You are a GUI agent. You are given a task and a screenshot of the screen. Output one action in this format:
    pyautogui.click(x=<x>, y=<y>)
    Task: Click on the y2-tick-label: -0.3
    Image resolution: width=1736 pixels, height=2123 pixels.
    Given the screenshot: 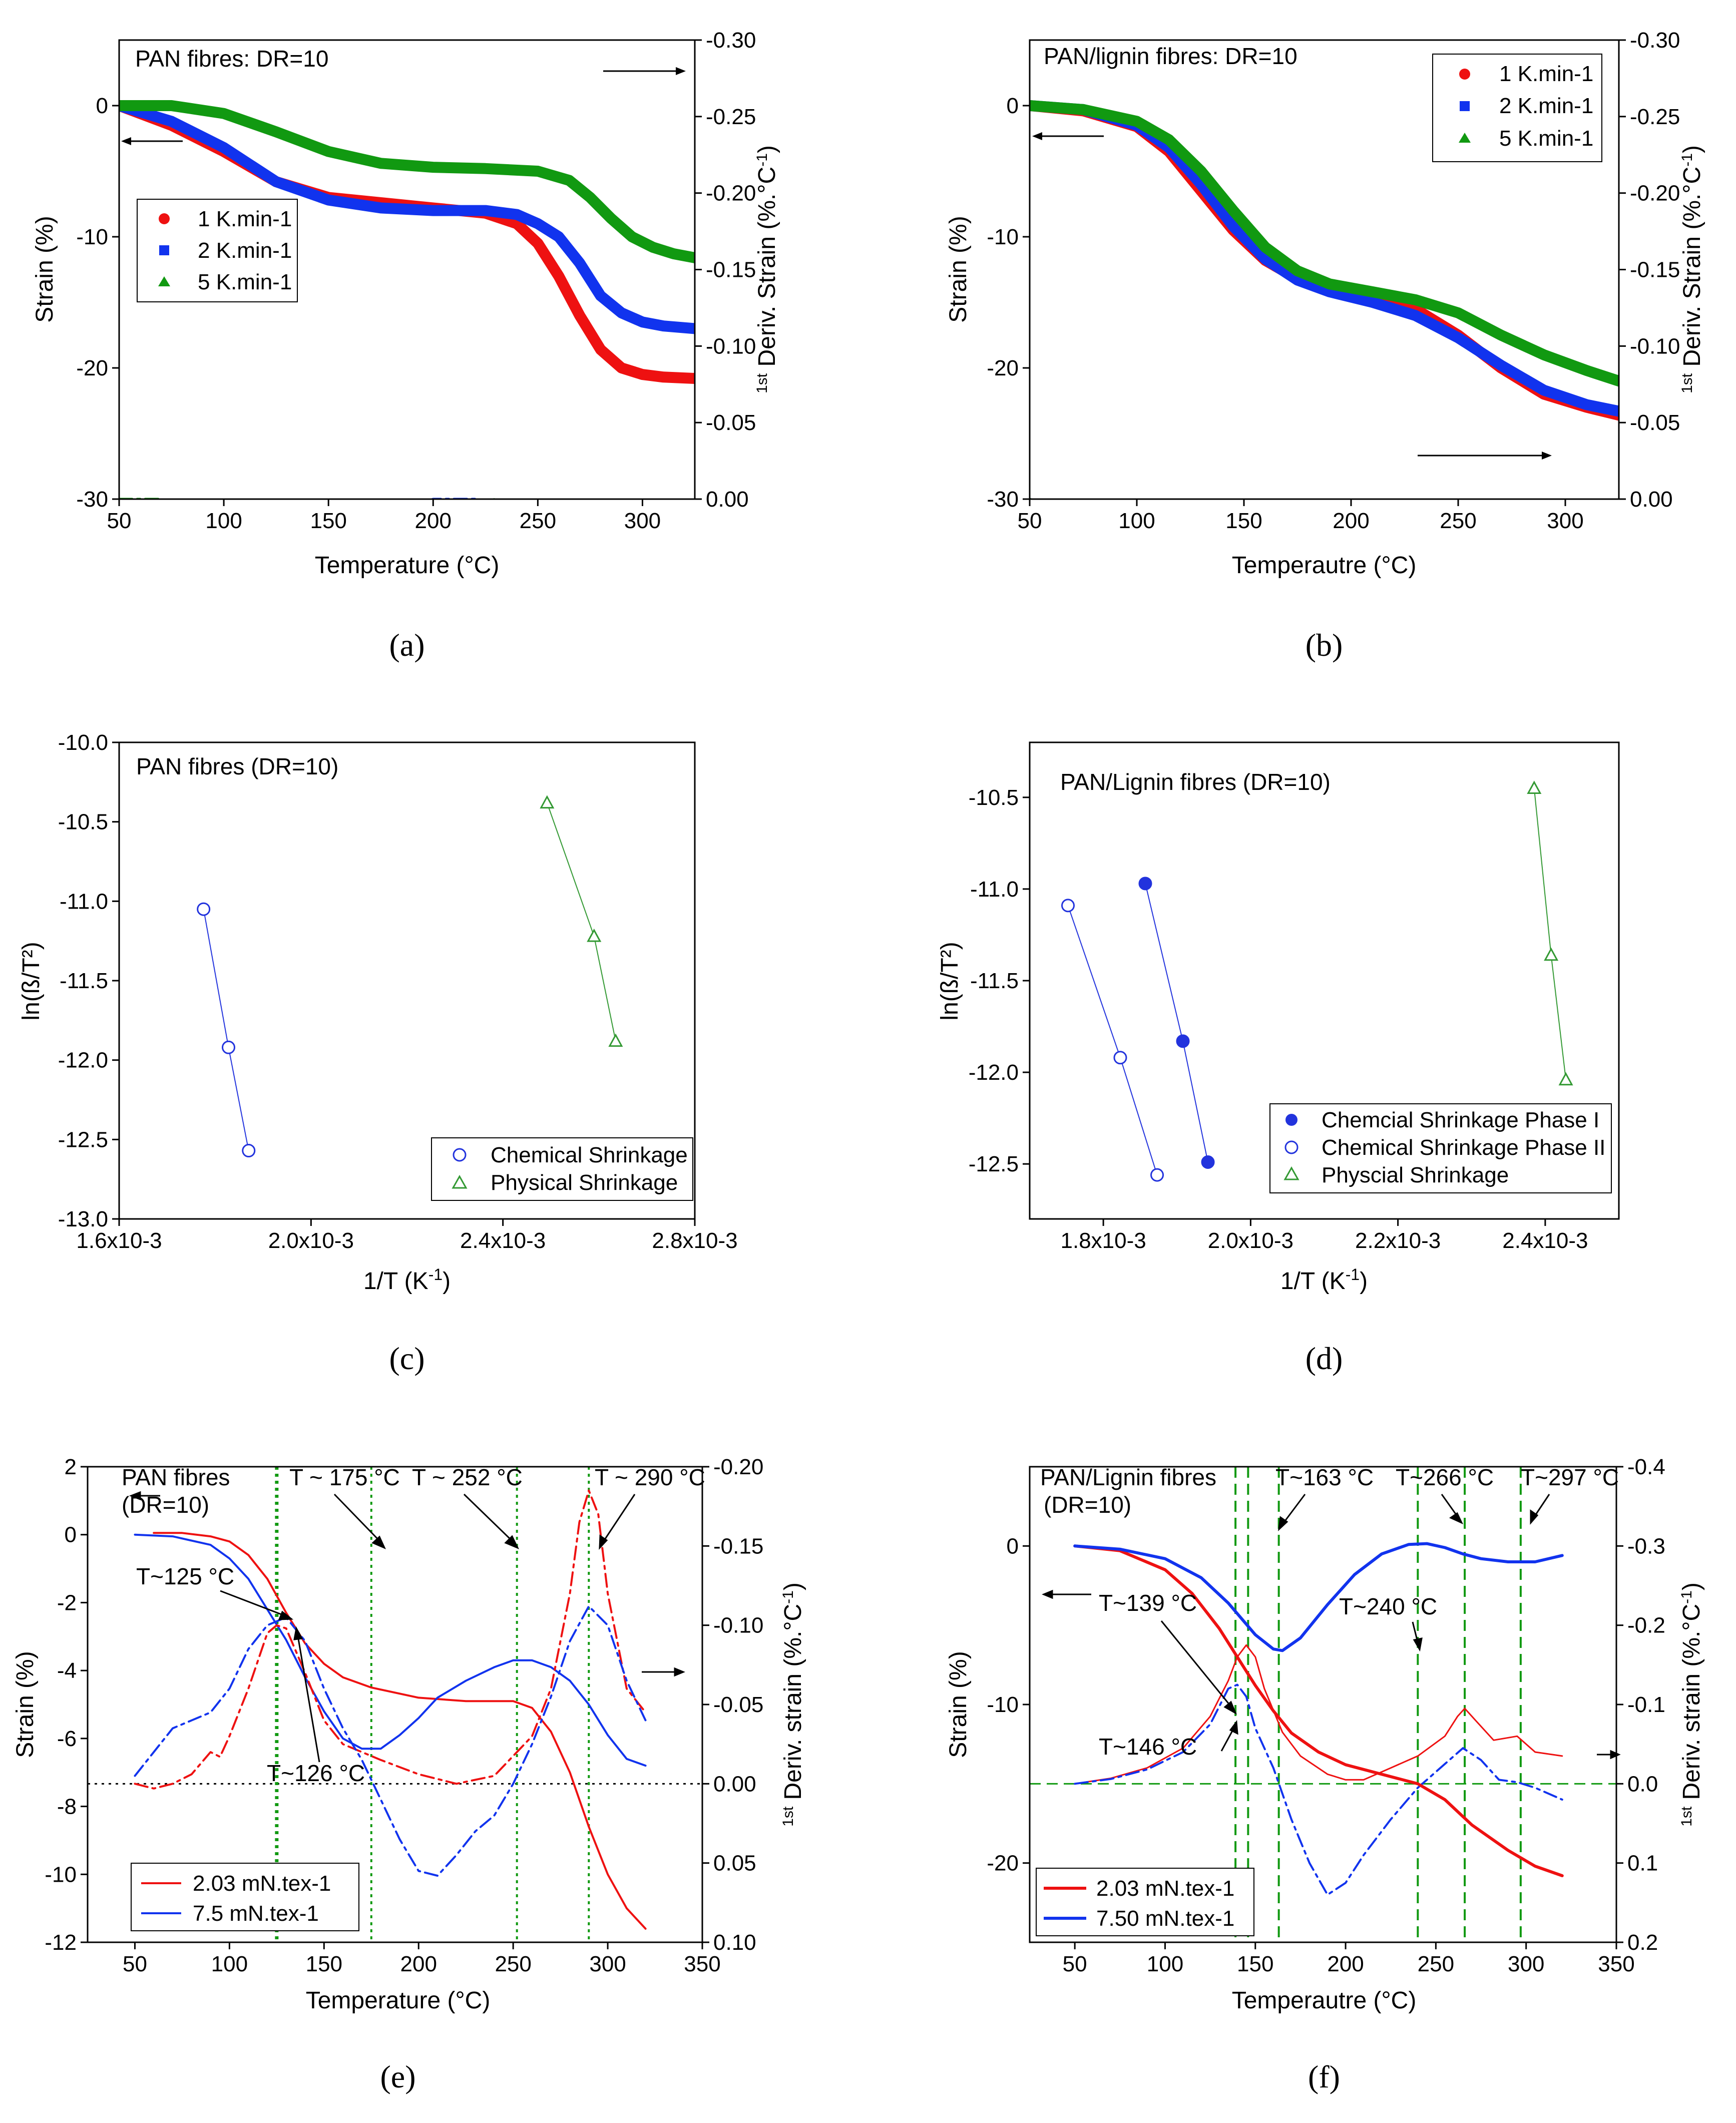 What is the action you would take?
    pyautogui.click(x=1646, y=1546)
    